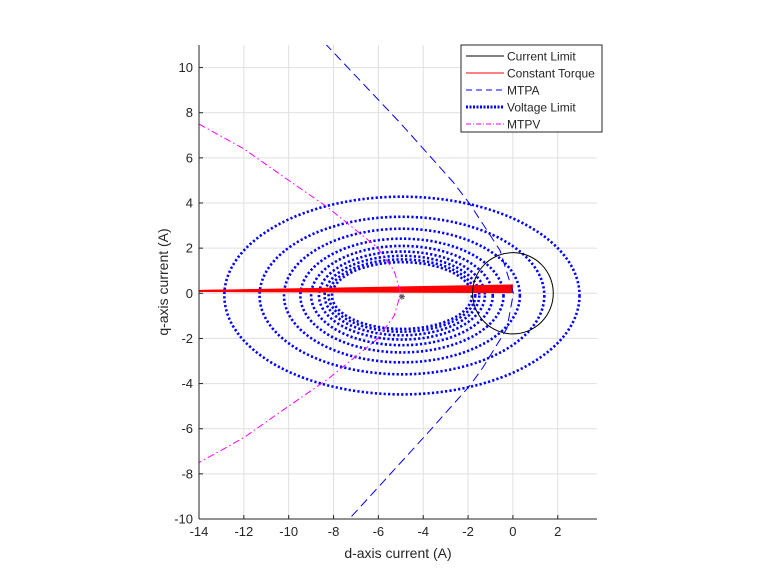 The height and width of the screenshot is (584, 770). Describe the element at coordinates (523, 125) in the screenshot. I see `legend-label: MTPV` at that location.